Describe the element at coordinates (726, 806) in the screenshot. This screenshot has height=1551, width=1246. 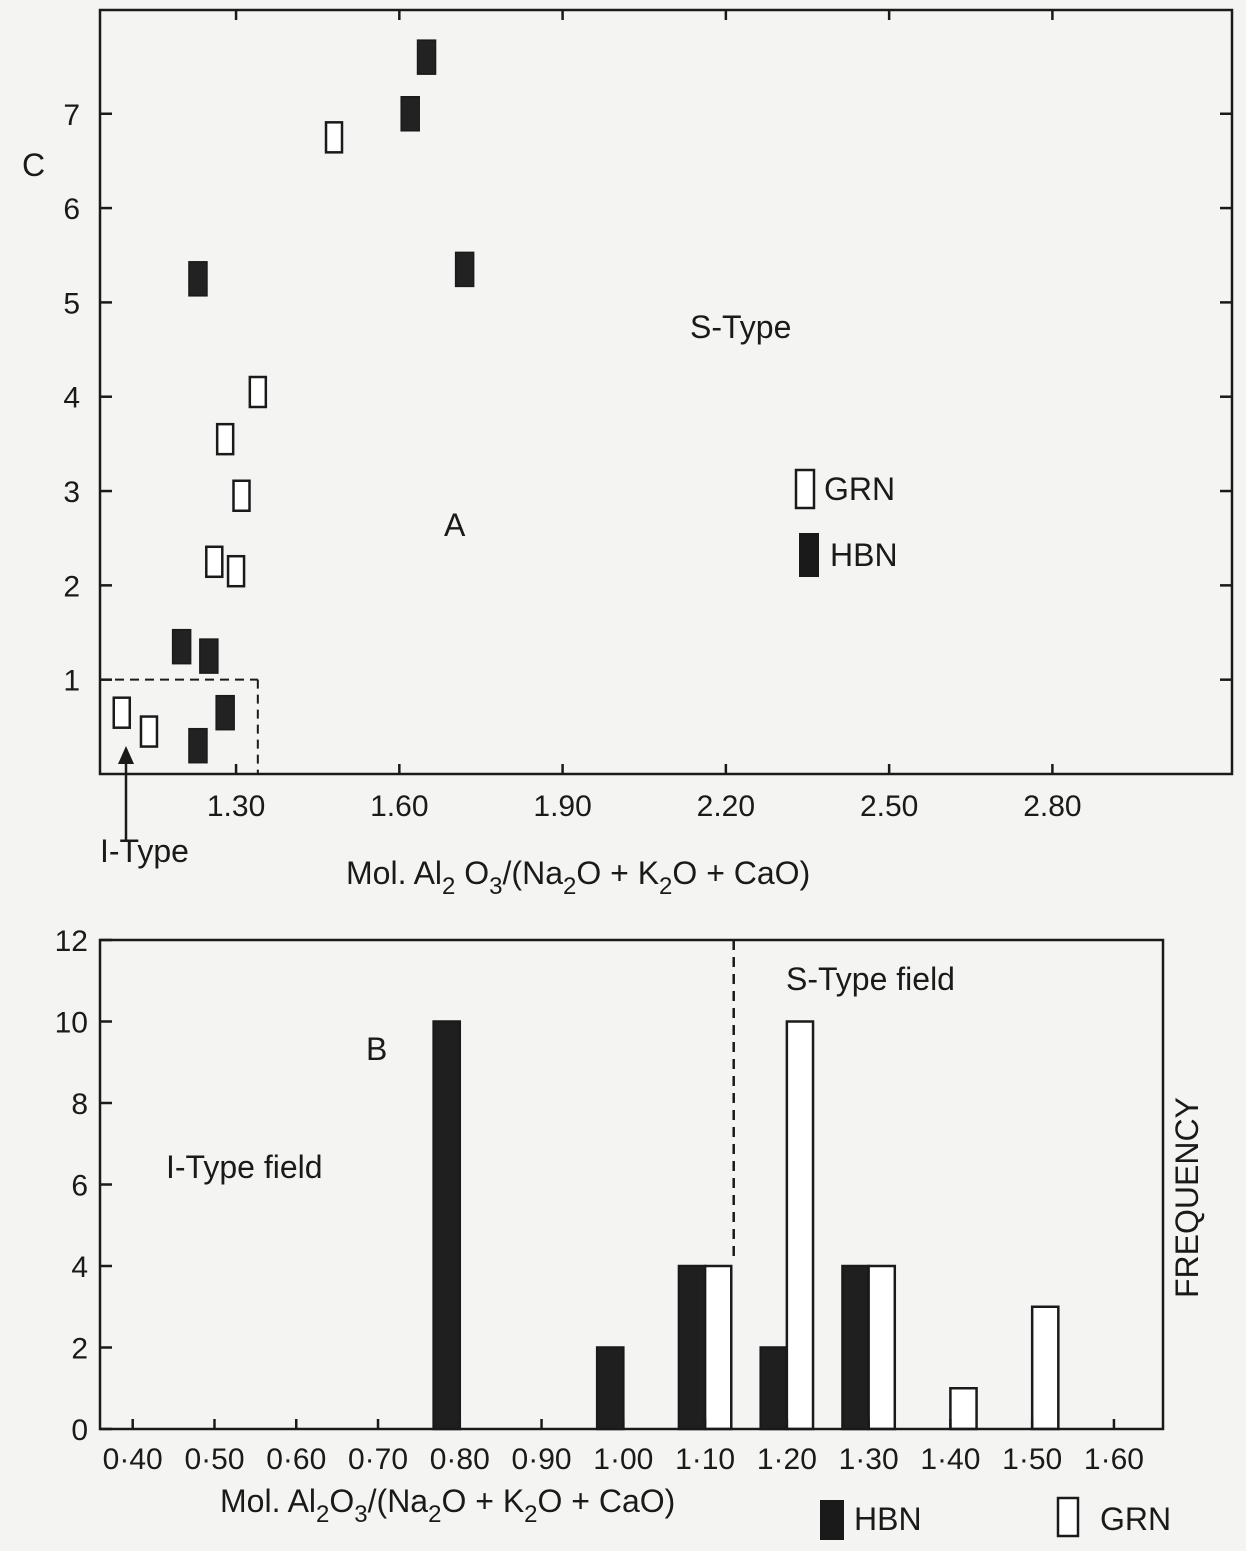
I see `panel-a-x-tick-label: 2.20` at that location.